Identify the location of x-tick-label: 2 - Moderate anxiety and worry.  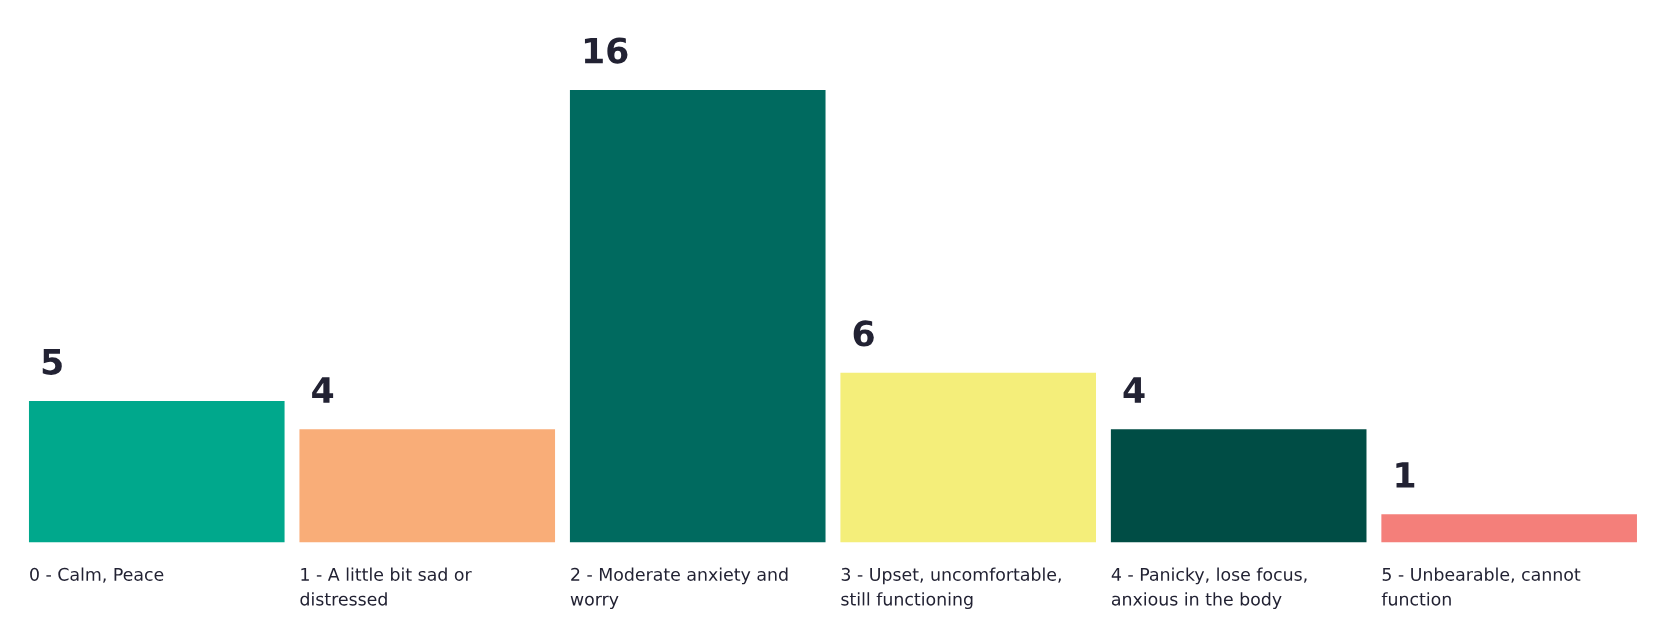
(679, 588).